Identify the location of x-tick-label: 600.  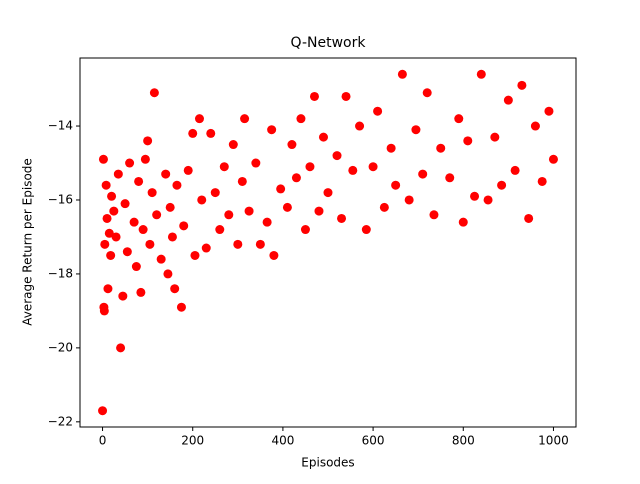
(373, 441).